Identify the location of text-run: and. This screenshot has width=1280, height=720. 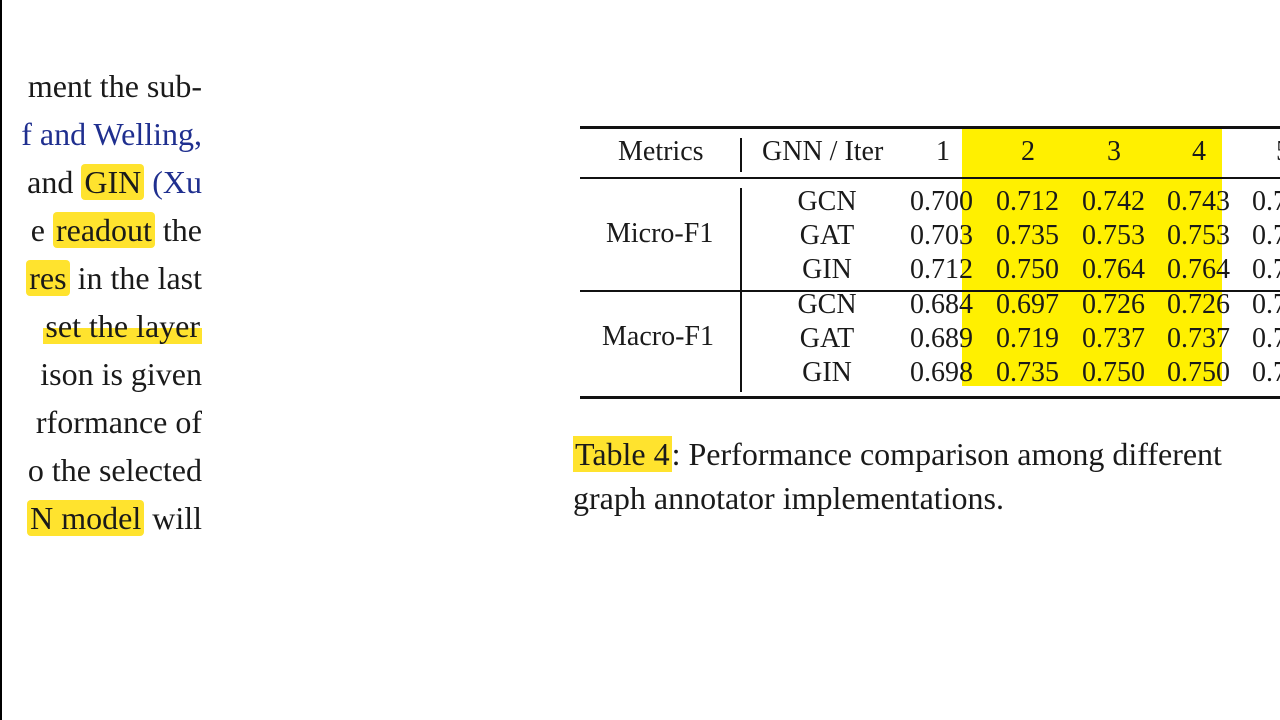
(54, 182).